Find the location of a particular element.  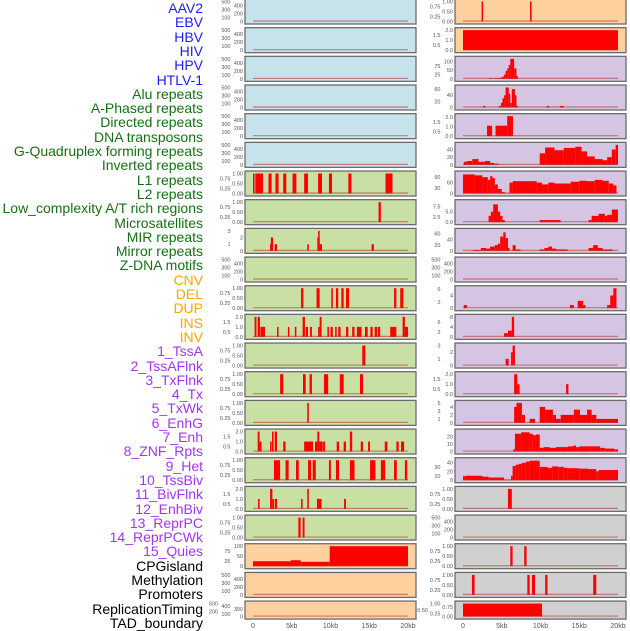

y-tick-label: 25 is located at coordinates (437, 75).